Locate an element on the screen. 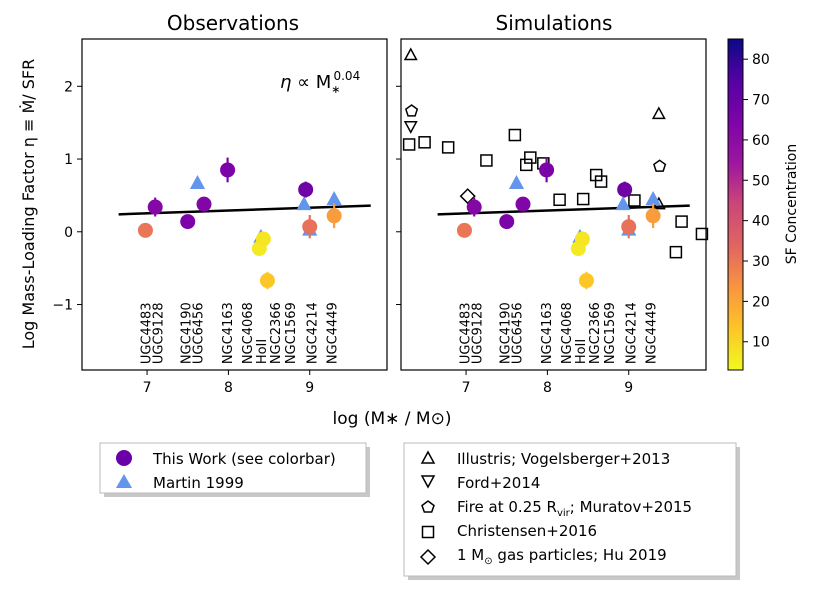 This screenshot has height=589, width=813. y-axis-label: Log Mass-Loading Factor η ≡ Ṁ/ SFR is located at coordinates (28, 204).